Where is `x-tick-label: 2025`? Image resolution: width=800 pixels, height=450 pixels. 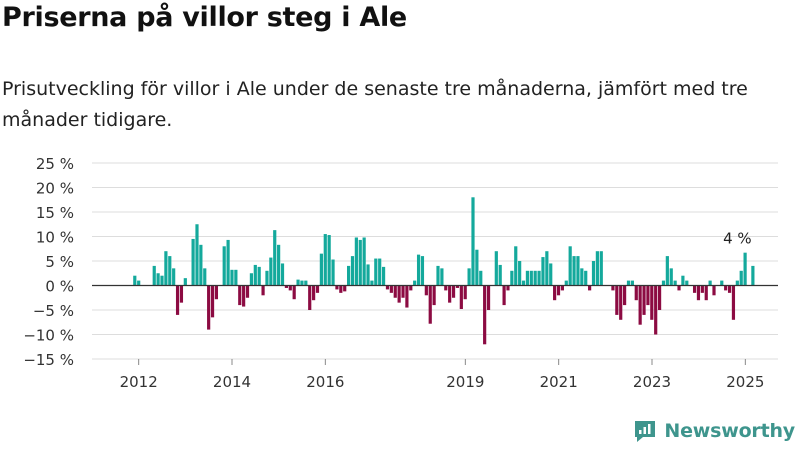 x-tick-label: 2025 is located at coordinates (745, 381).